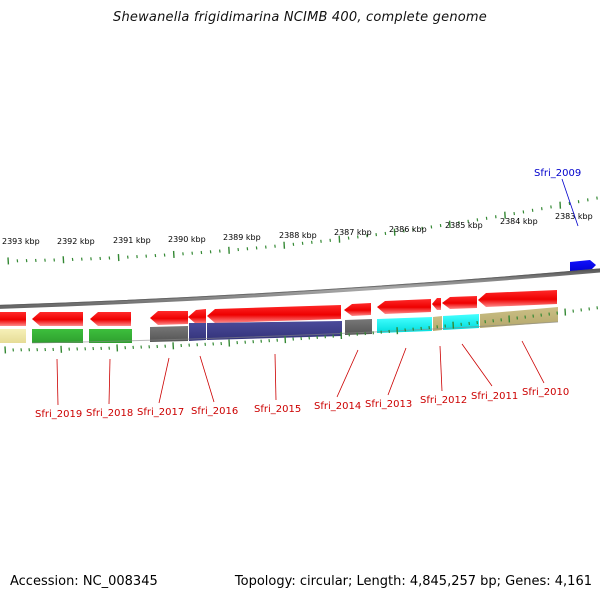  What do you see at coordinates (110, 336) in the screenshot?
I see `feature-block-sfri-2018` at bounding box center [110, 336].